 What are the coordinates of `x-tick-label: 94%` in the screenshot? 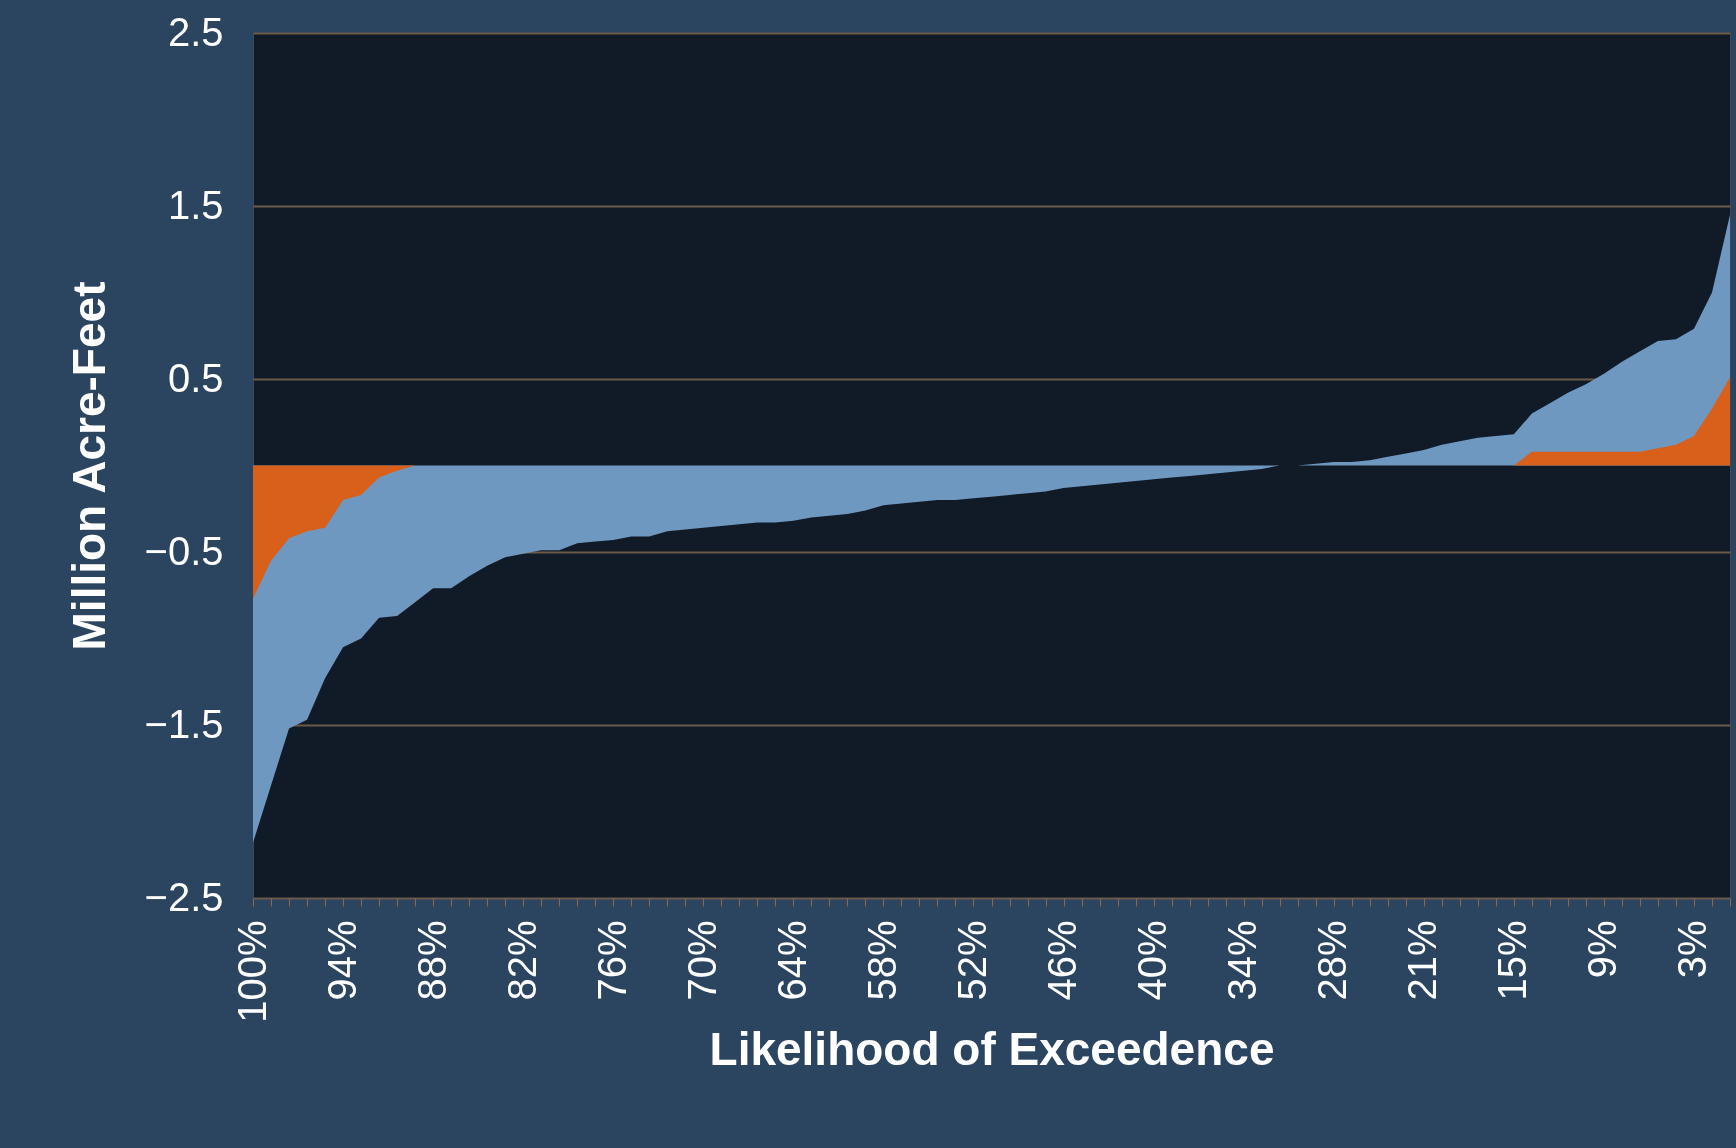 It's located at (341, 960).